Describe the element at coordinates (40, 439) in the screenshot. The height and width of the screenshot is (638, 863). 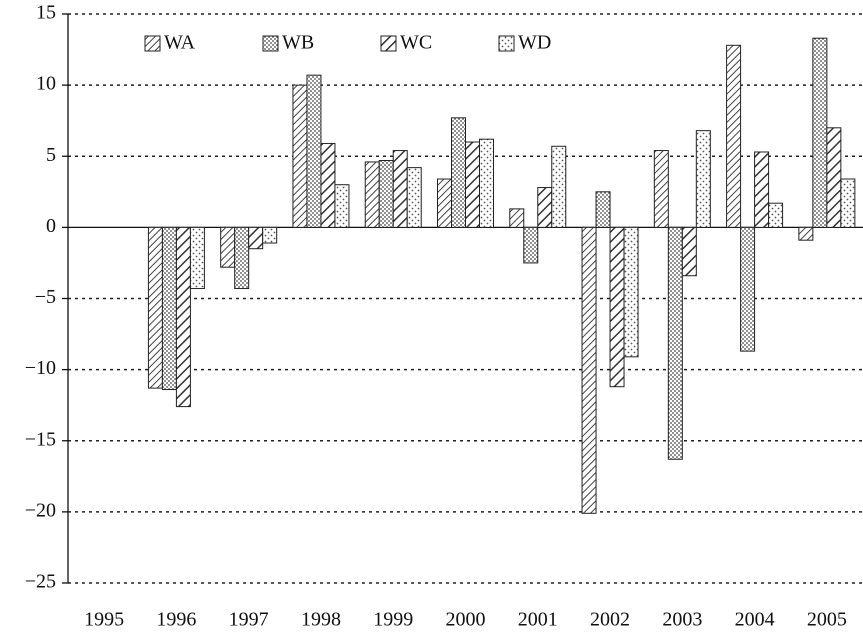
I see `y-tick-label: −15` at that location.